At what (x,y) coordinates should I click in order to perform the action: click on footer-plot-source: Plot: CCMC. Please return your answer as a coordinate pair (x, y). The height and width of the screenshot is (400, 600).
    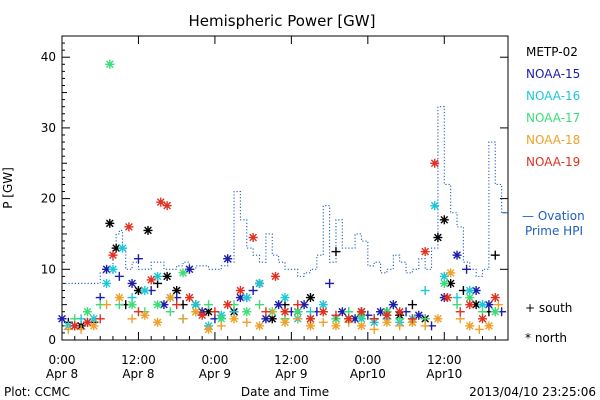
    Looking at the image, I should click on (37, 392).